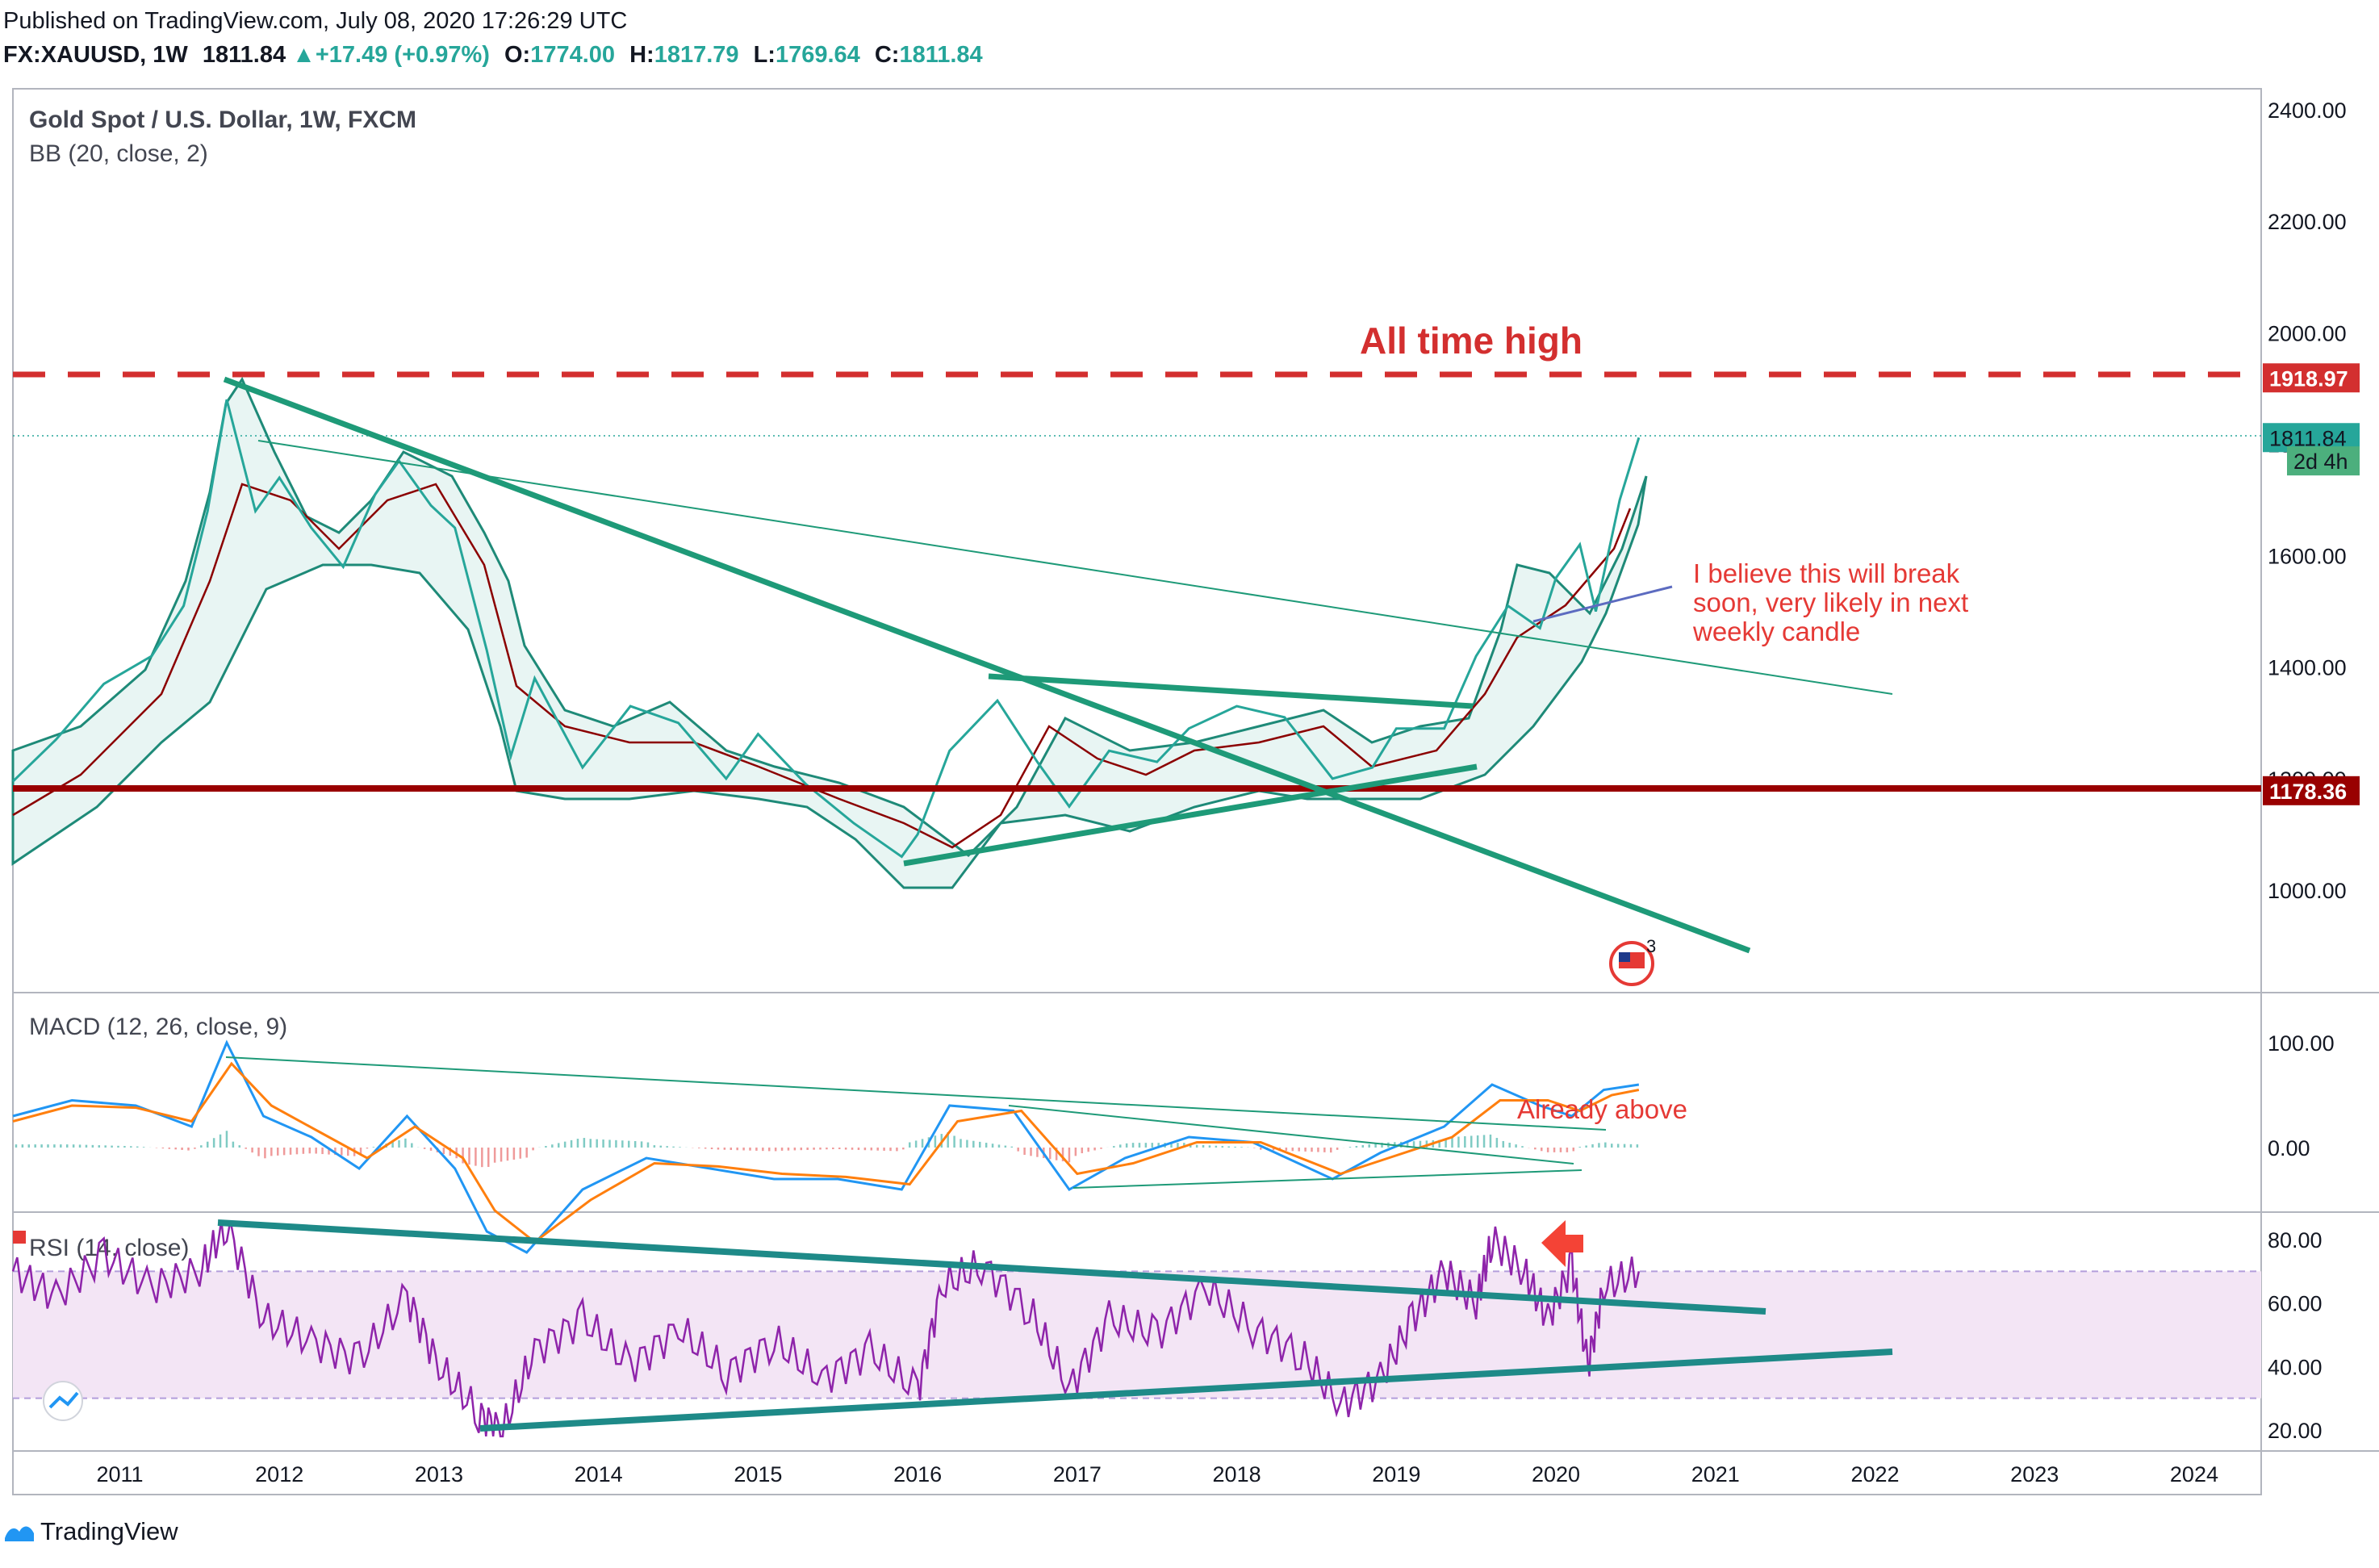  Describe the element at coordinates (2295, 1304) in the screenshot. I see `rsi-tick-label: 60.00` at that location.